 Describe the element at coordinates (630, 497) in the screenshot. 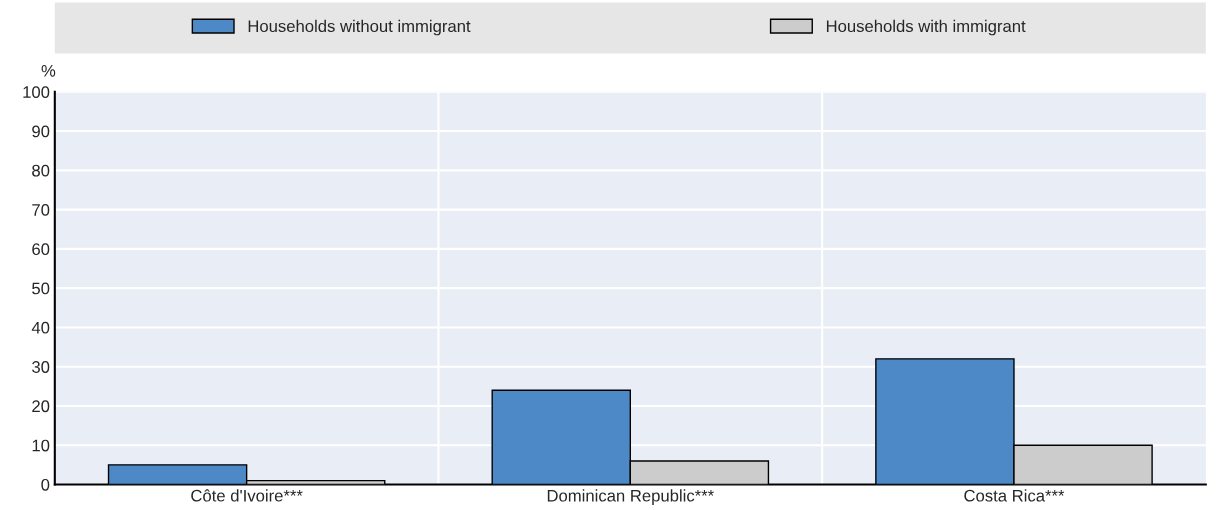

I see `x-tick-label: Dominican Republic***` at that location.